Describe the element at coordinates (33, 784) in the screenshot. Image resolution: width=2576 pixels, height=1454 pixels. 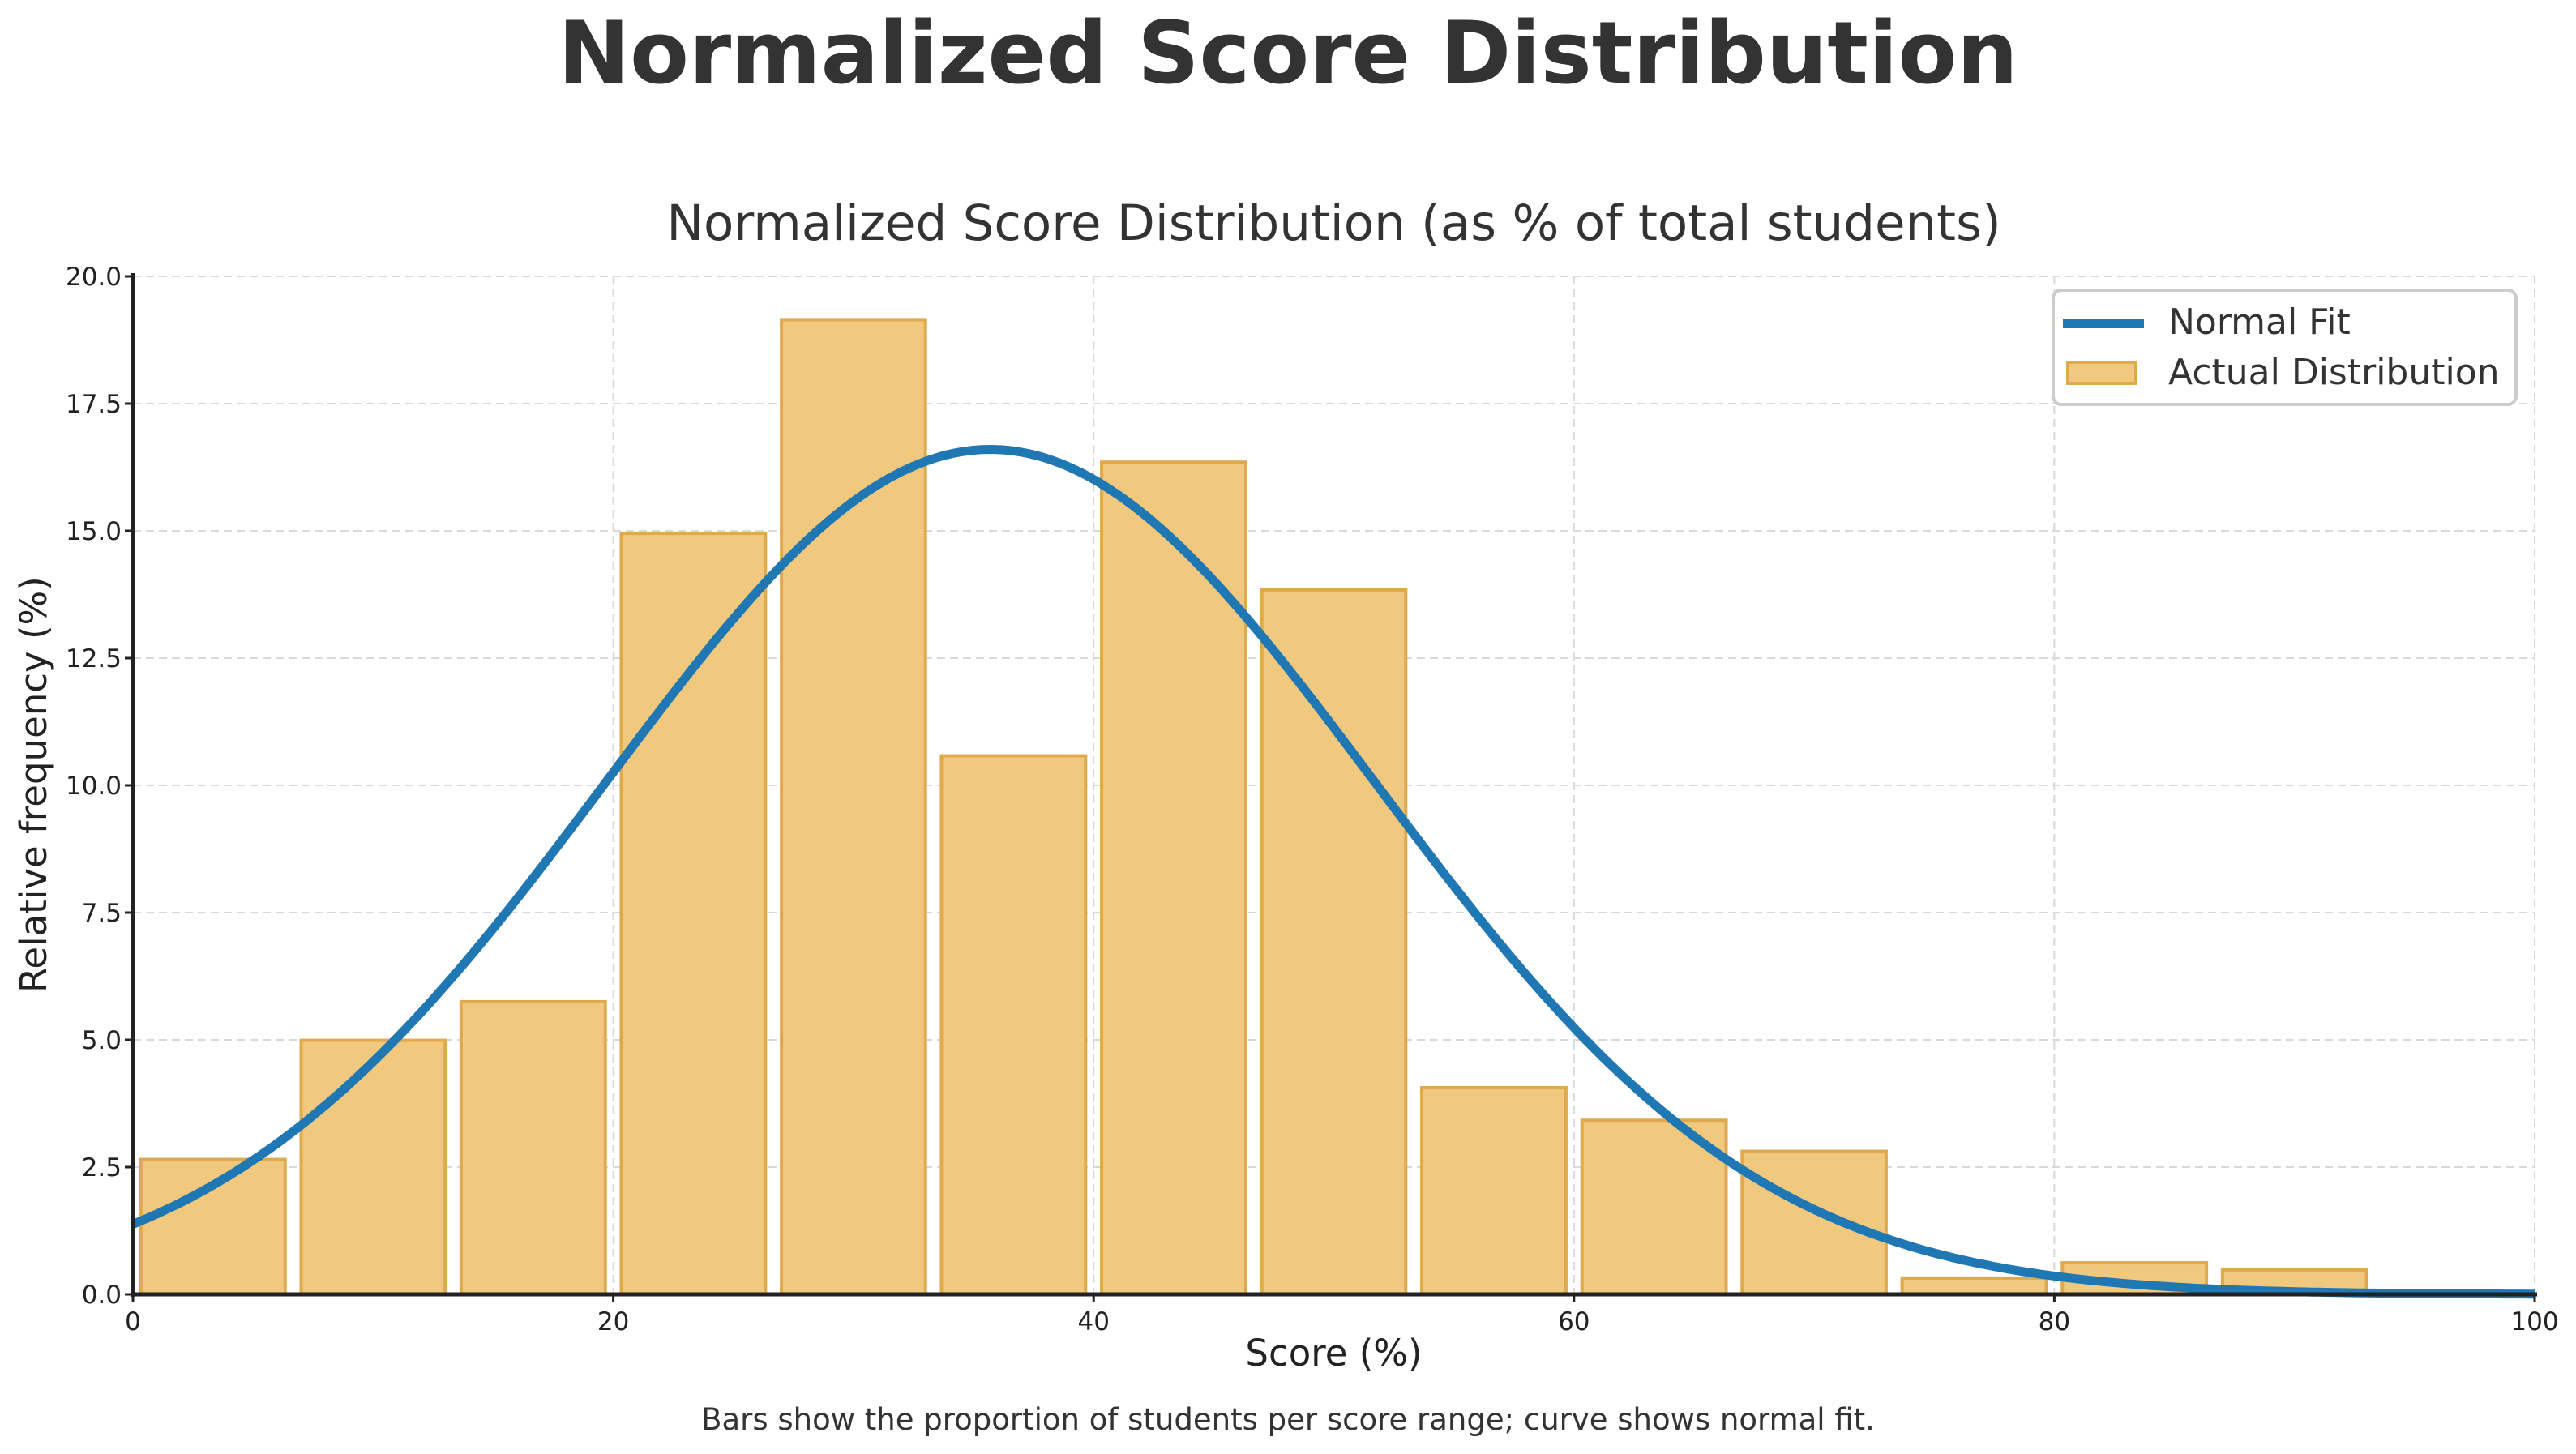
I see `y-axis-label: Relative frequency (%)` at that location.